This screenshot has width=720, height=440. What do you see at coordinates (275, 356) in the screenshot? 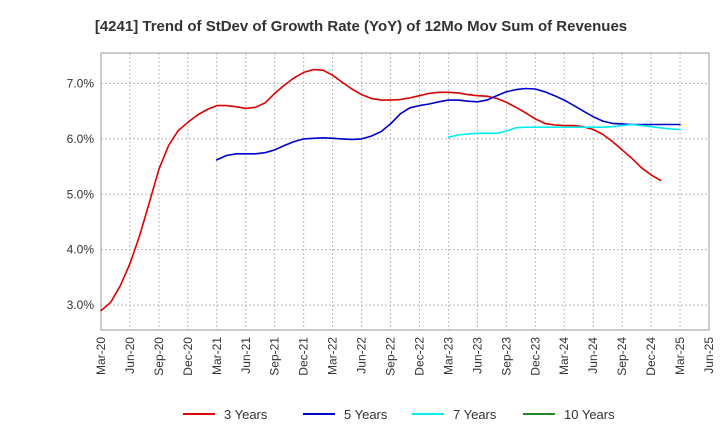
I see `x-tick-label: Sep-21` at bounding box center [275, 356].